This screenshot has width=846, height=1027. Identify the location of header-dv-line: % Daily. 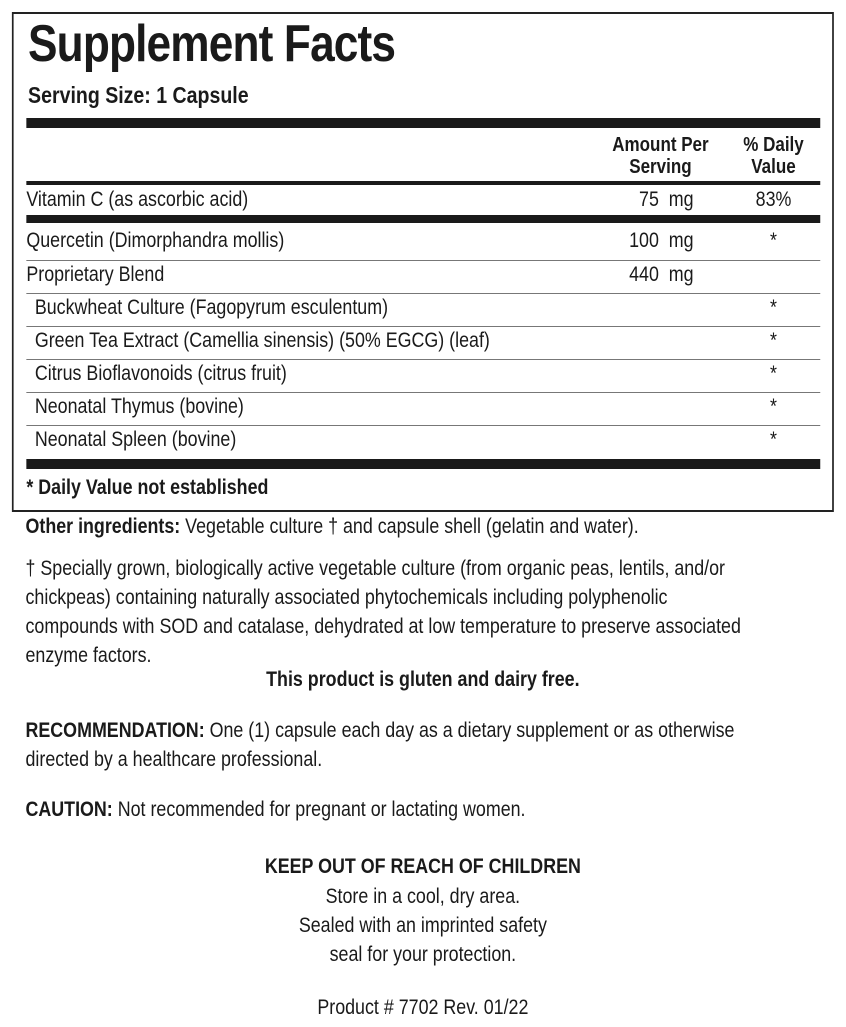
(773, 145).